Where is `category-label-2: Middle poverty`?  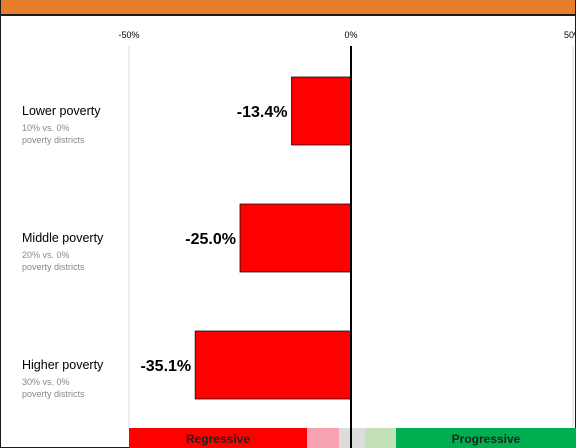
category-label-2: Middle poverty is located at coordinates (63, 238).